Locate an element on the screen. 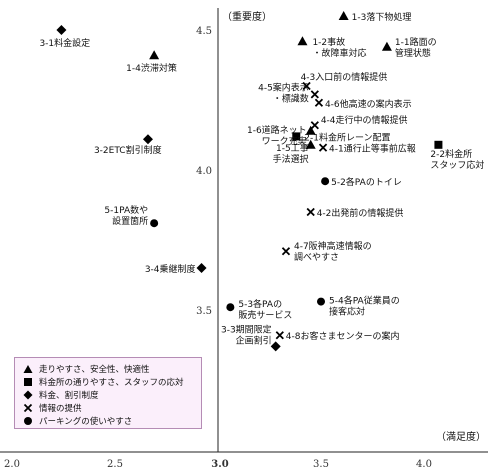 This screenshot has height=476, width=492. point-label: 4-2出発前の情報提供 is located at coordinates (360, 213).